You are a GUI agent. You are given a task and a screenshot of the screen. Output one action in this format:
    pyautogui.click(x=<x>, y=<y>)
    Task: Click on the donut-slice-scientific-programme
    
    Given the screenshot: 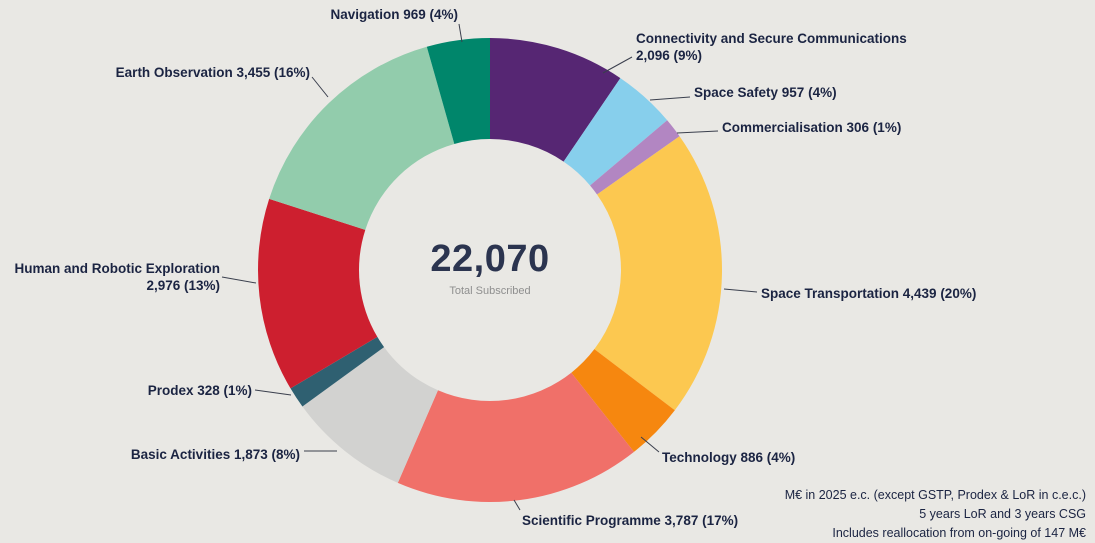 What is the action you would take?
    pyautogui.click(x=515, y=437)
    